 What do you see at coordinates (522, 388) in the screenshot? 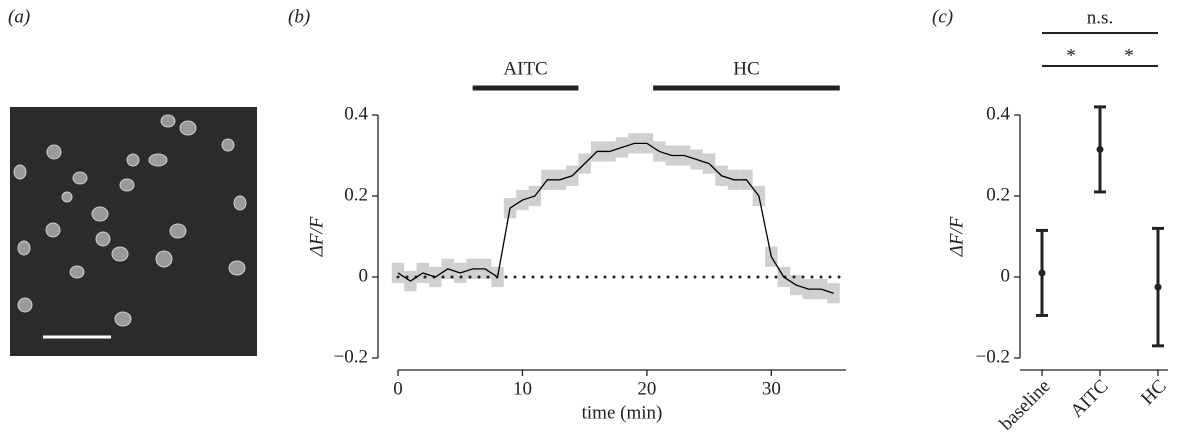
I see `x-tick-label: 10` at bounding box center [522, 388].